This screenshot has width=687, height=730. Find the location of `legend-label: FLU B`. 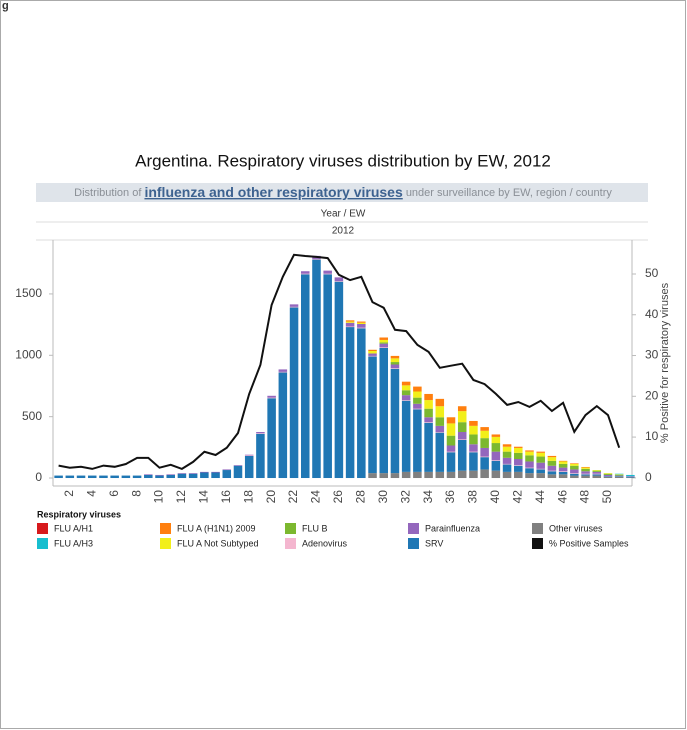

legend-label: FLU B is located at coordinates (315, 528).